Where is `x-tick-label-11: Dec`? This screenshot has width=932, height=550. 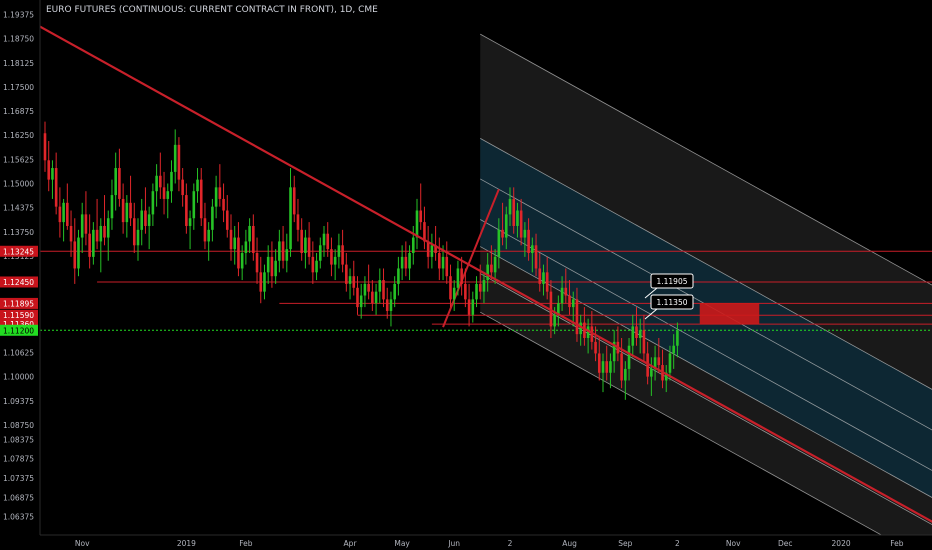 x-tick-label-11: Dec is located at coordinates (785, 543).